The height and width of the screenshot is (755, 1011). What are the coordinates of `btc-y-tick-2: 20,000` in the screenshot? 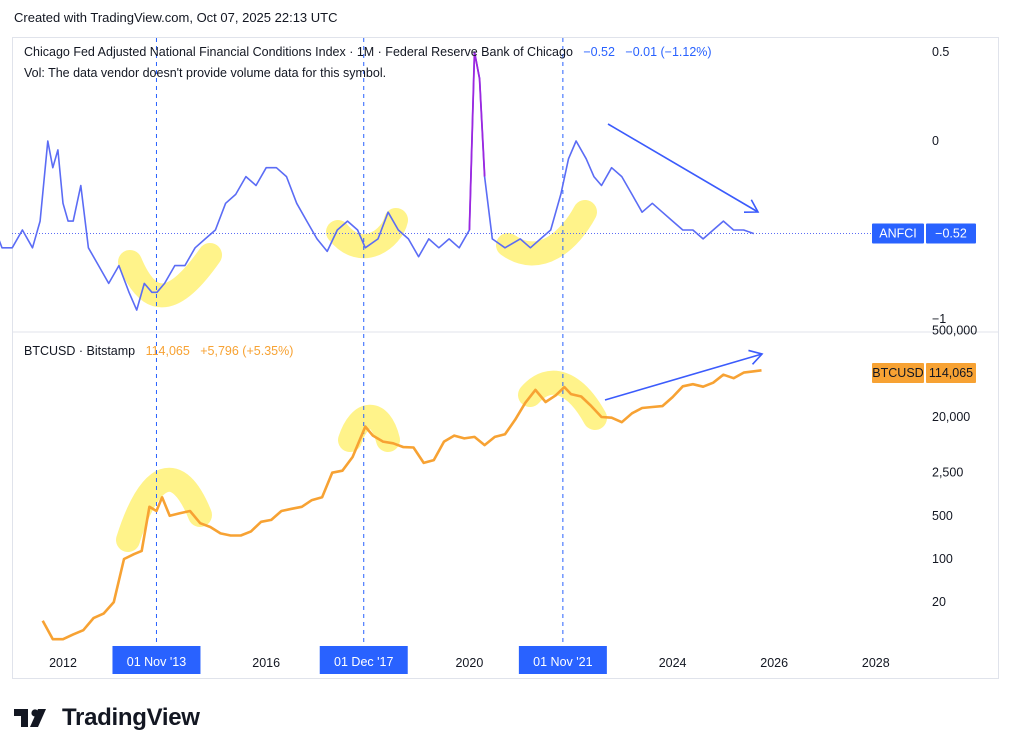 It's located at (951, 417).